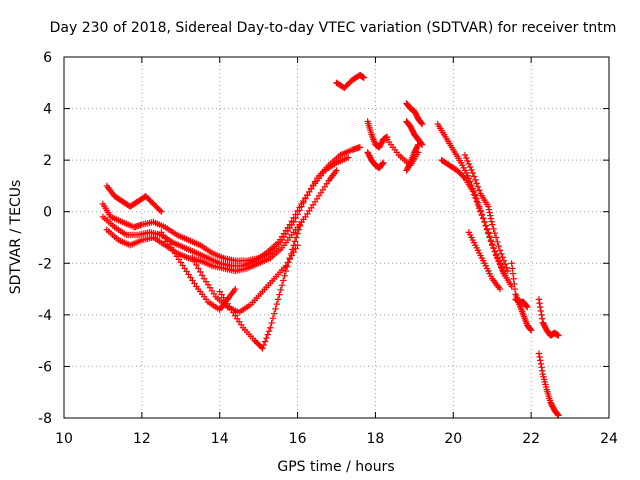 The image size is (640, 480). I want to click on series-decline-c, so click(486, 213).